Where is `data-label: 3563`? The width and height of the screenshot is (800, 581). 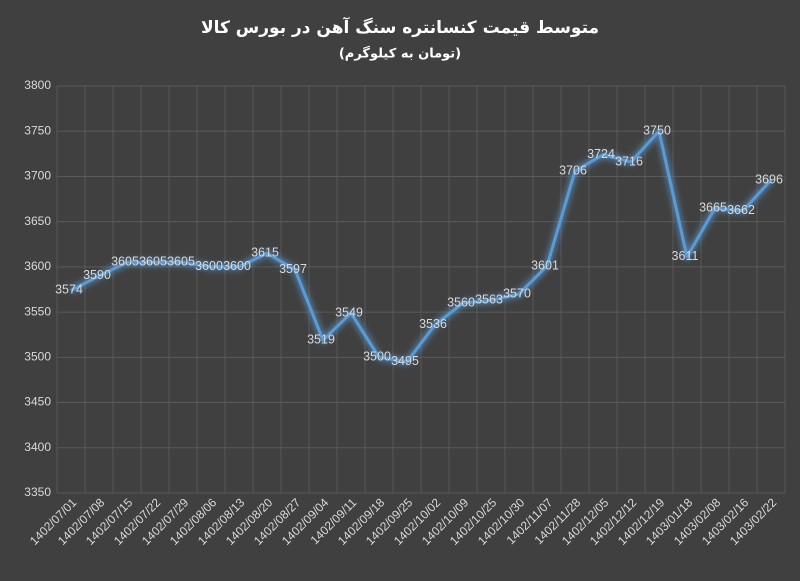 data-label: 3563 is located at coordinates (489, 300).